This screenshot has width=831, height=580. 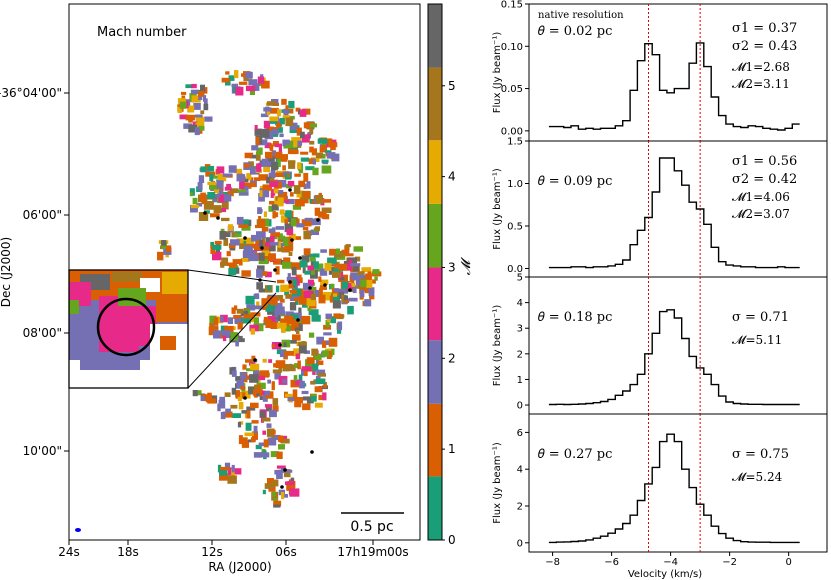 I want to click on map-x-ticks: 24s 18s 12s 06s 17h19m00s, so click(x=233, y=549).